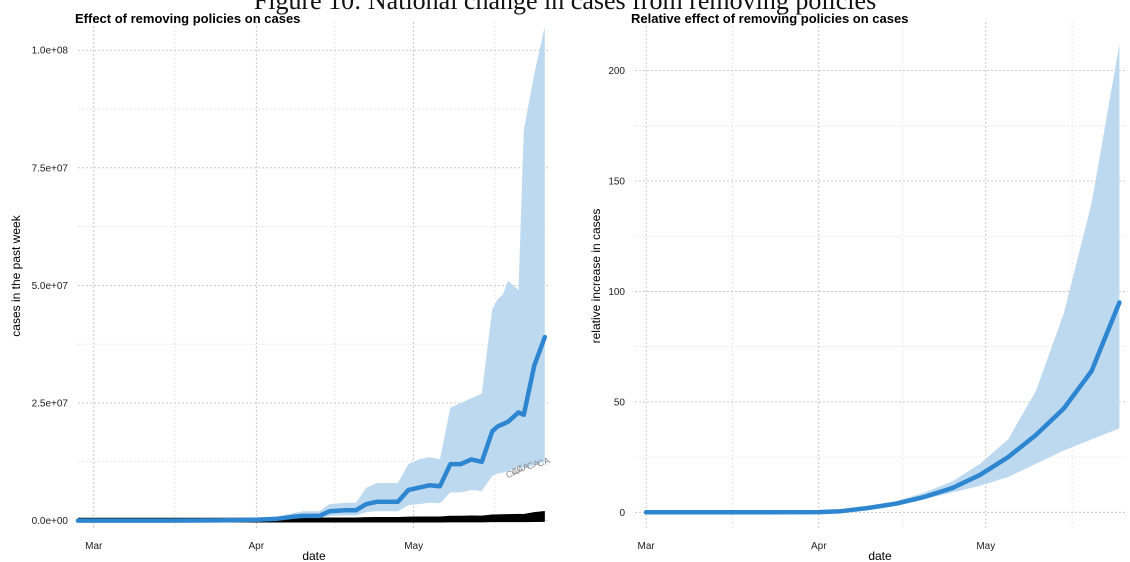 This screenshot has height=562, width=1130. Describe the element at coordinates (187, 18) in the screenshot. I see `panel-title: Effect of removing policies on cases` at that location.